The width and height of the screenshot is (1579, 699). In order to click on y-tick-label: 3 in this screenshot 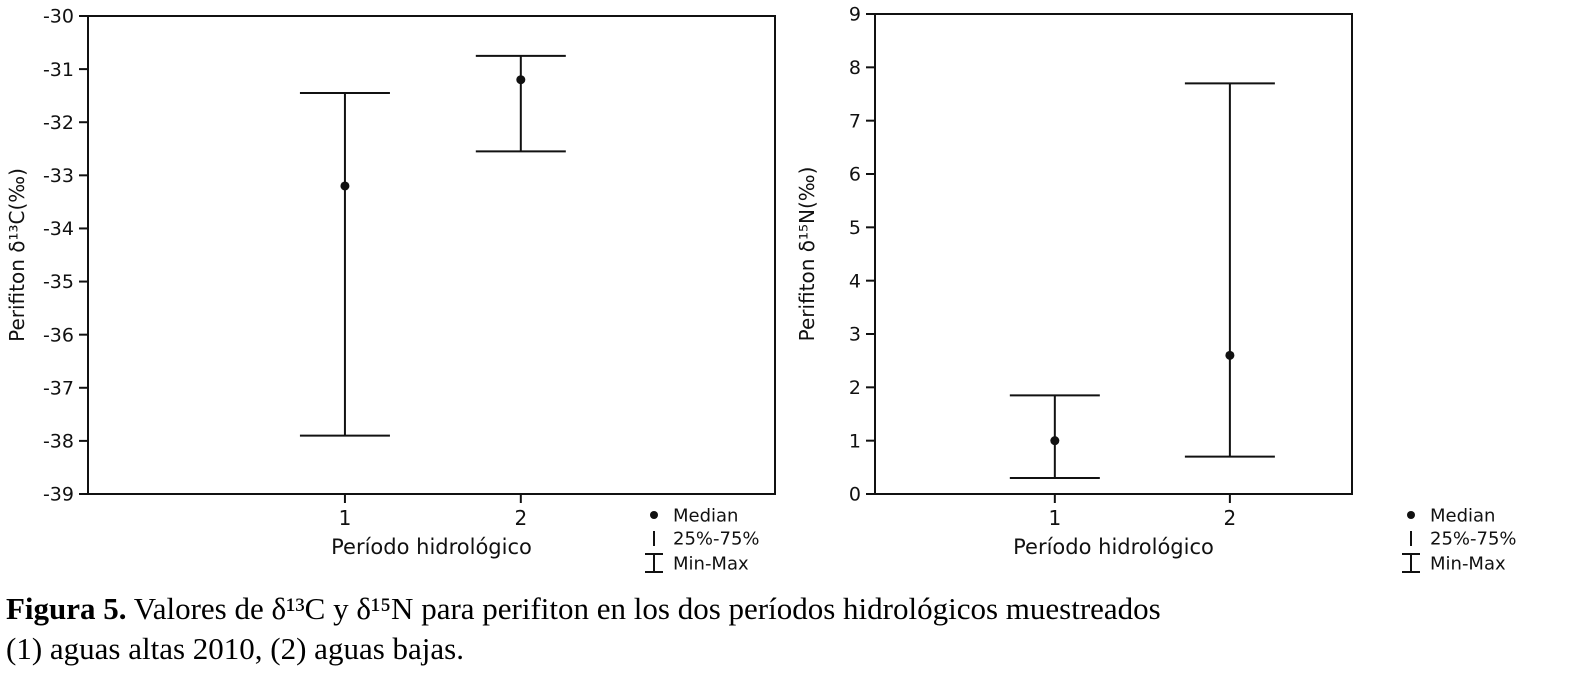, I will do `click(855, 335)`.